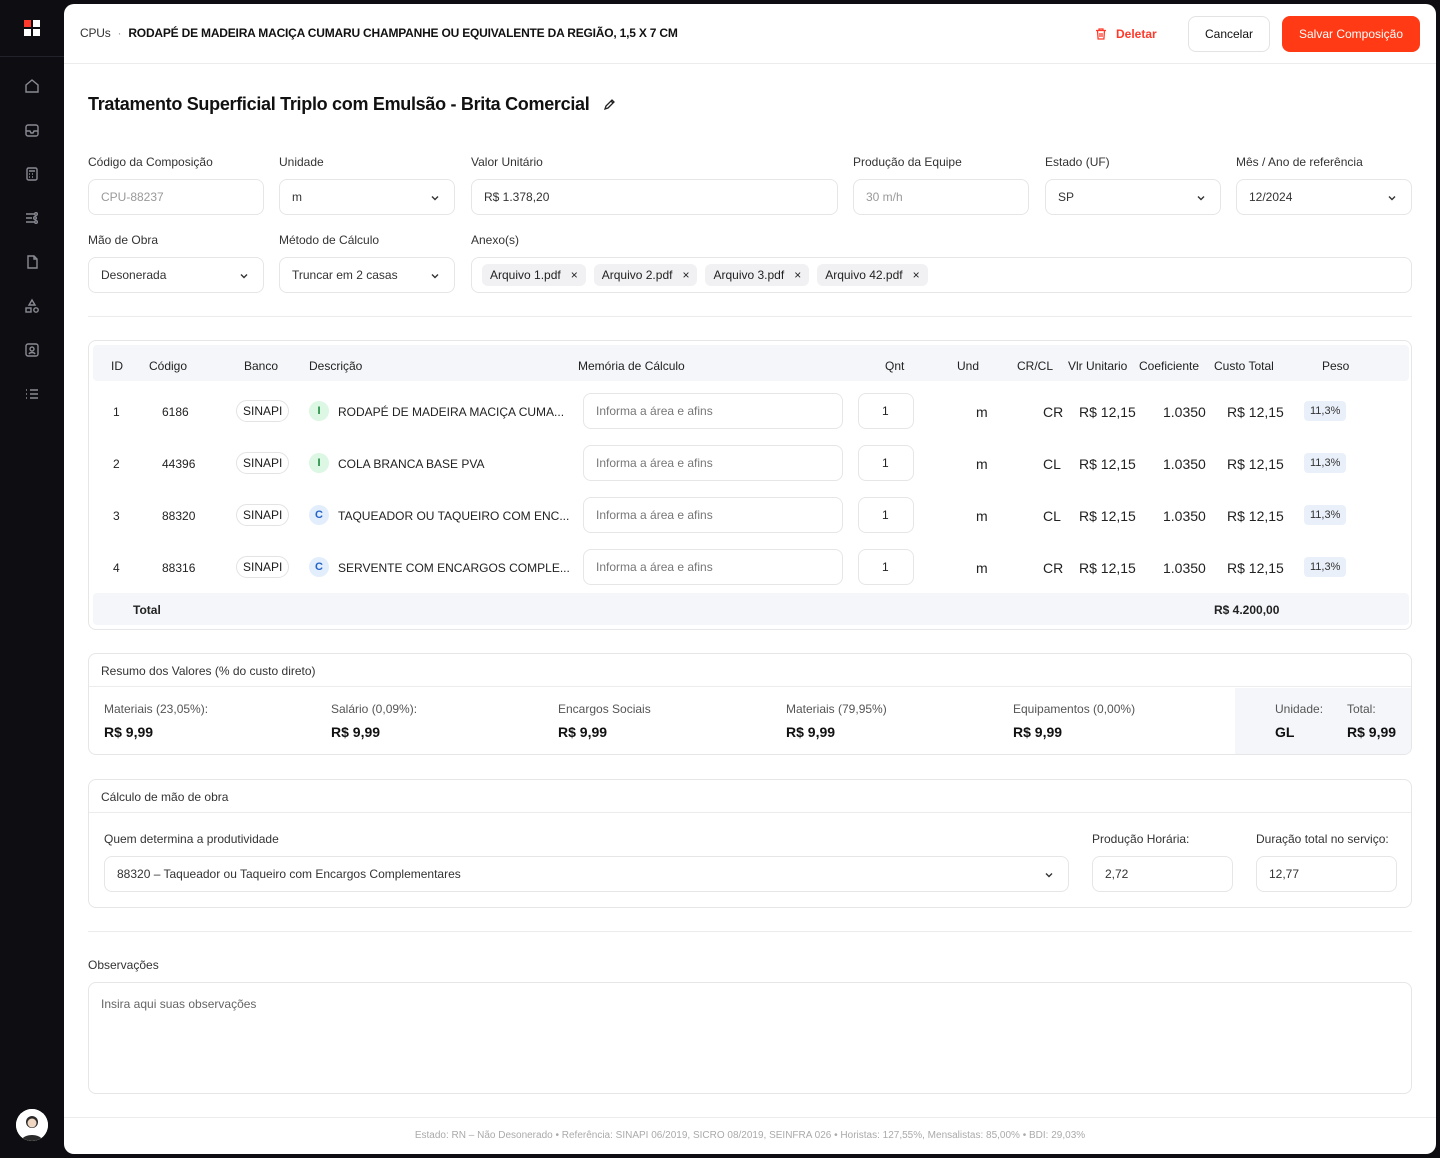 This screenshot has width=1440, height=1158. What do you see at coordinates (941, 197) in the screenshot?
I see `producao-input: 30 m/h` at bounding box center [941, 197].